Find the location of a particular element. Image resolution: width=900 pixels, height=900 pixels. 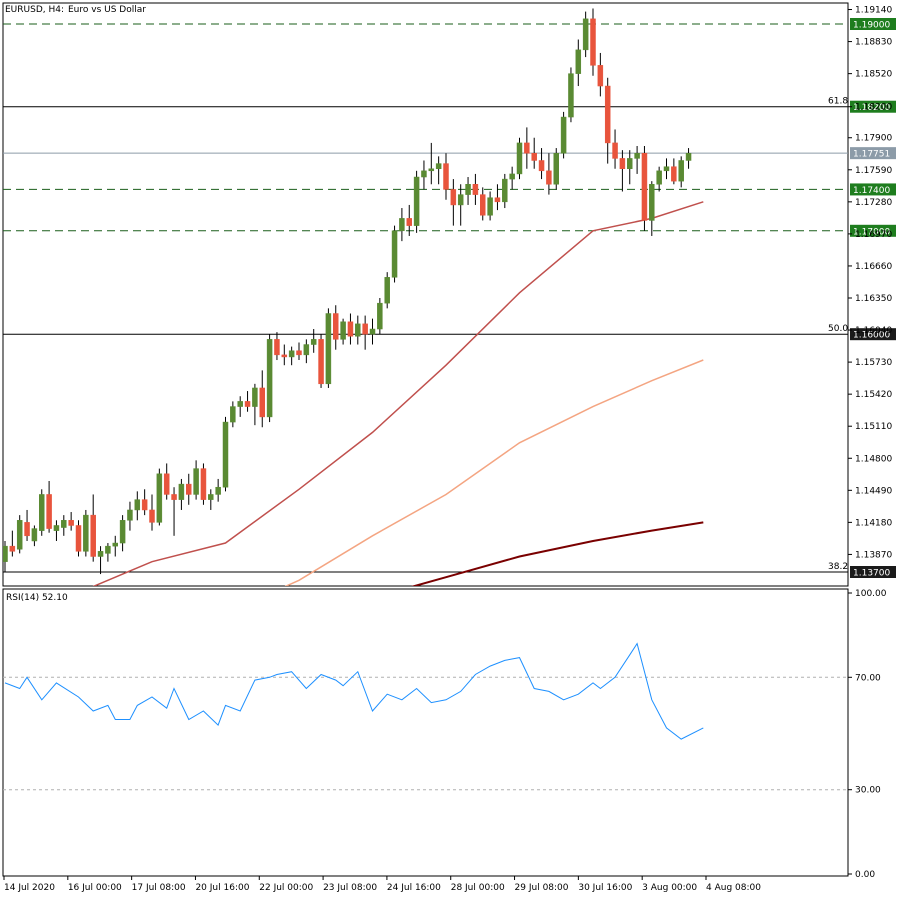

price-tick-label: 1.16040 is located at coordinates (873, 331).